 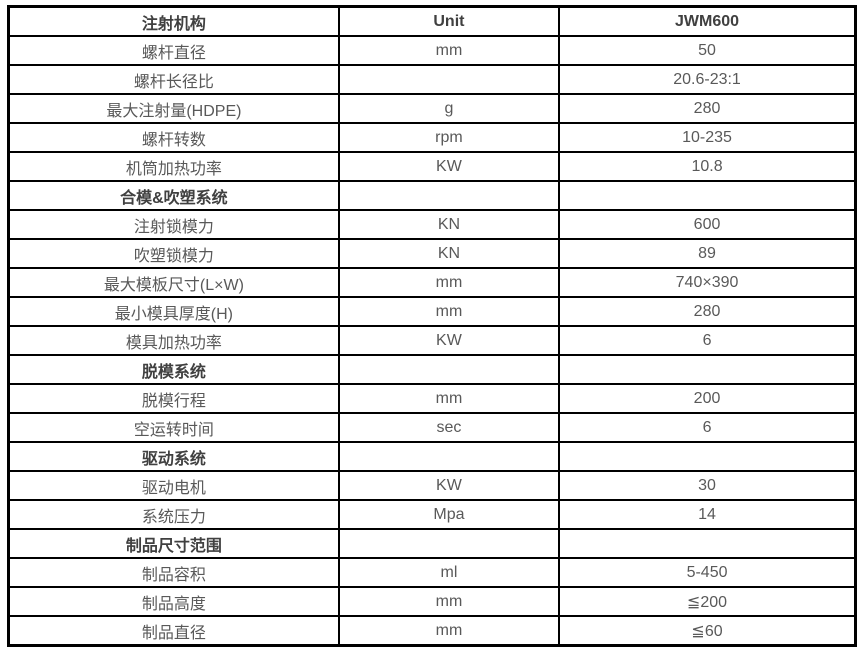 I want to click on table-row: 螺杆转数 rpm 10-235, so click(x=432, y=137).